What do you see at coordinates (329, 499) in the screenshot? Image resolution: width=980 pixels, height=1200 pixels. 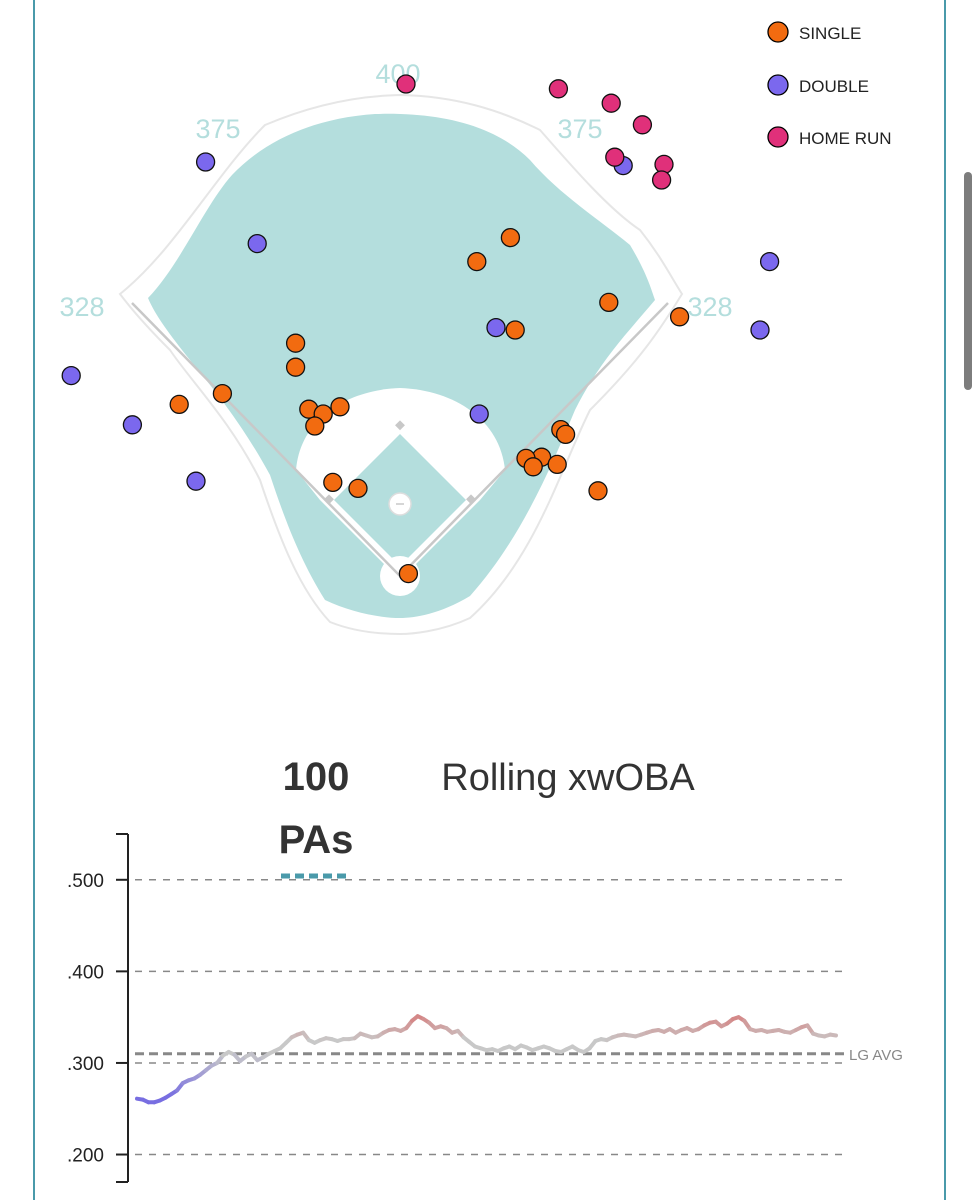 I see `third-base` at bounding box center [329, 499].